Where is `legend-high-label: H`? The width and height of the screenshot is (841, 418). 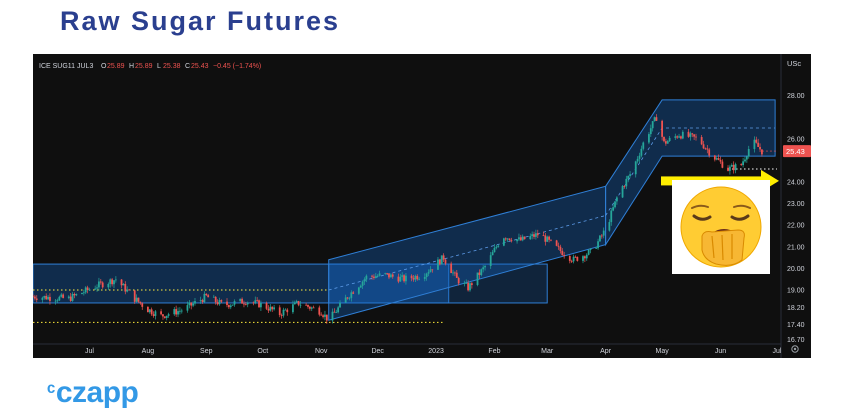
legend-high-label: H is located at coordinates (131, 66).